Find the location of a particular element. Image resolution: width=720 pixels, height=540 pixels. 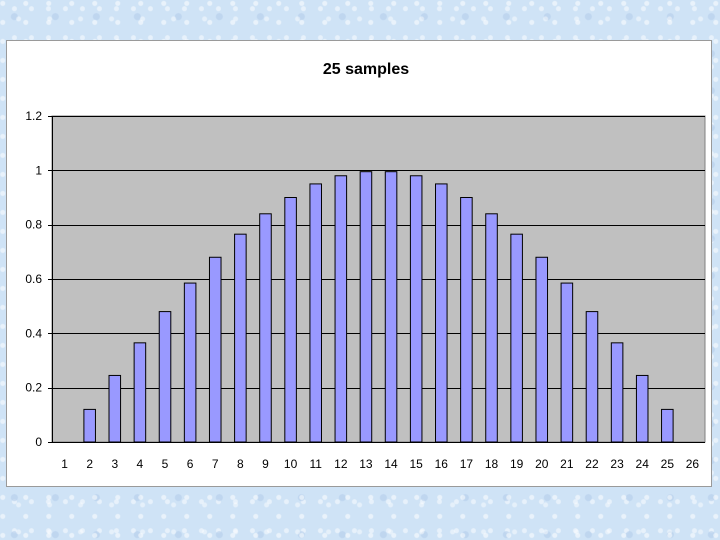

y-tick-label: 0.4 is located at coordinates (33, 333).